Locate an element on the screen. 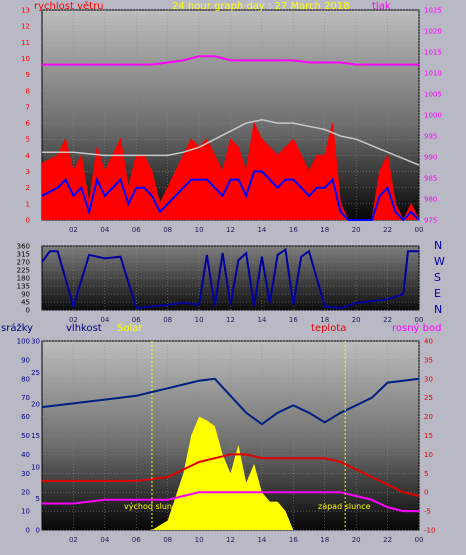  y-tick-label: 315 is located at coordinates (23, 255).